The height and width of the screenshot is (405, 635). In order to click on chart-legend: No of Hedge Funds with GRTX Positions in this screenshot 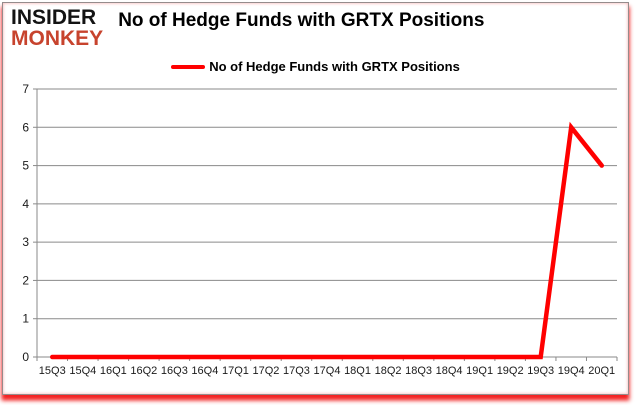, I will do `click(315, 66)`.